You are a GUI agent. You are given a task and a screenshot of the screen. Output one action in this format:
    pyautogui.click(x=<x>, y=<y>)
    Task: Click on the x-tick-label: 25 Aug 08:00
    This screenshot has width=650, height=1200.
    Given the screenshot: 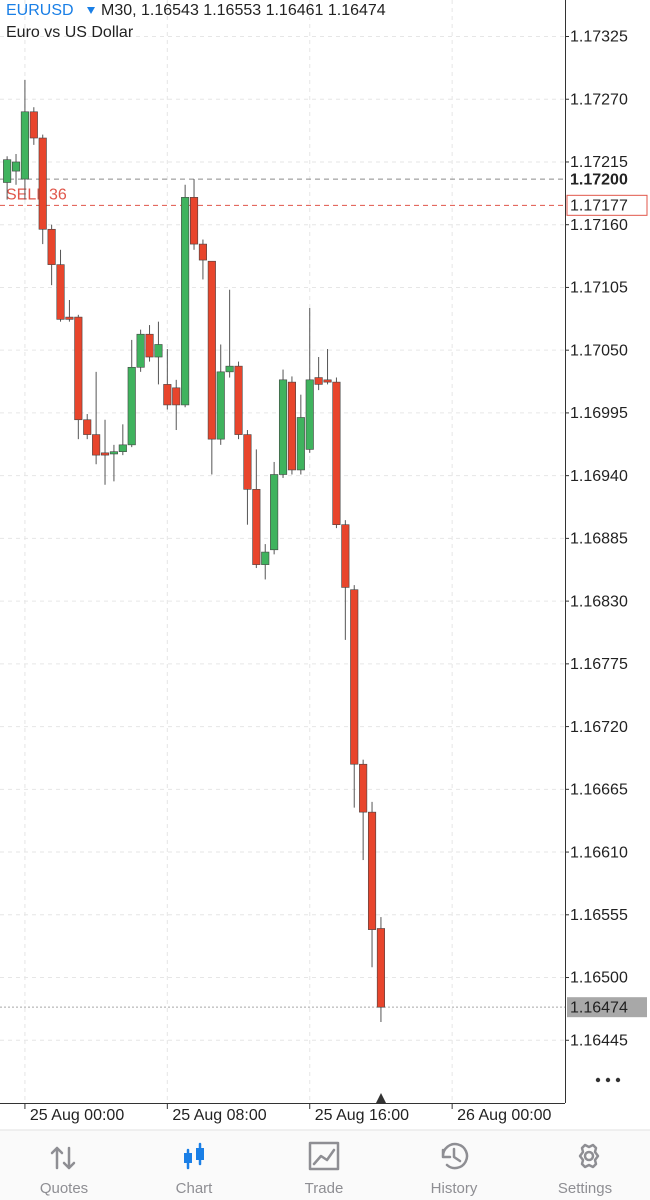 What is the action you would take?
    pyautogui.click(x=219, y=1115)
    